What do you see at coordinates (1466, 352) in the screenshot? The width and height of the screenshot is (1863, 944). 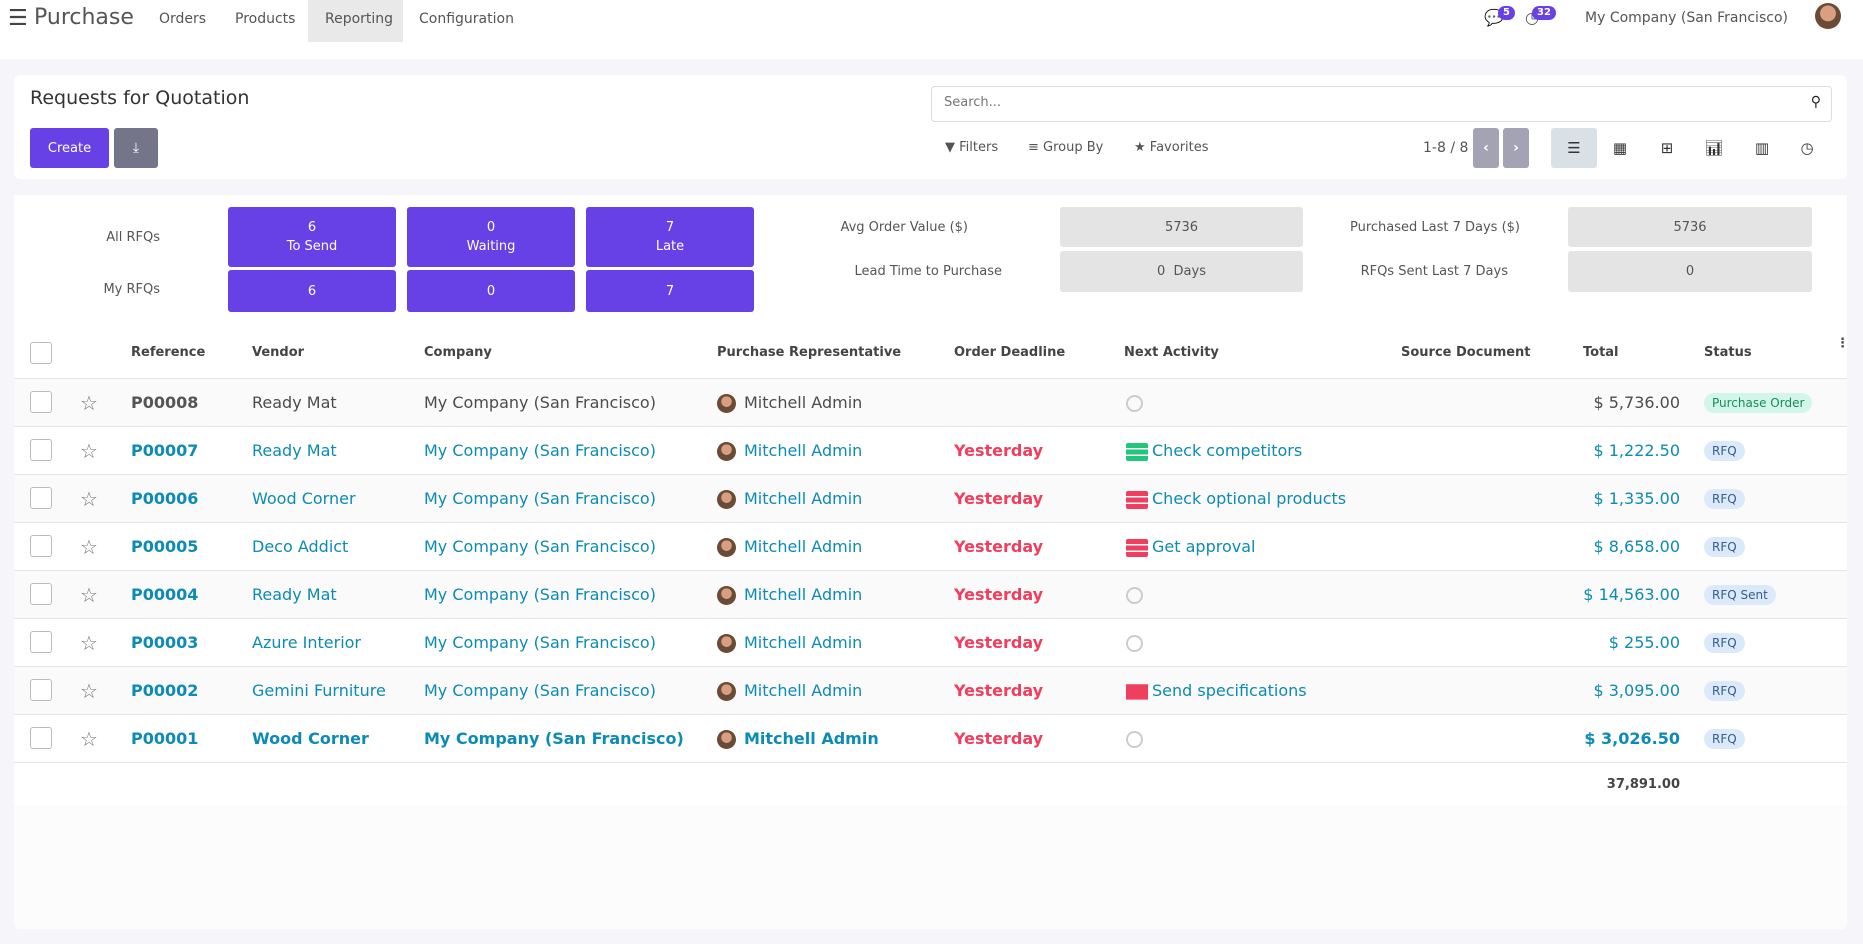 I see `column-source-document: Source Document` at bounding box center [1466, 352].